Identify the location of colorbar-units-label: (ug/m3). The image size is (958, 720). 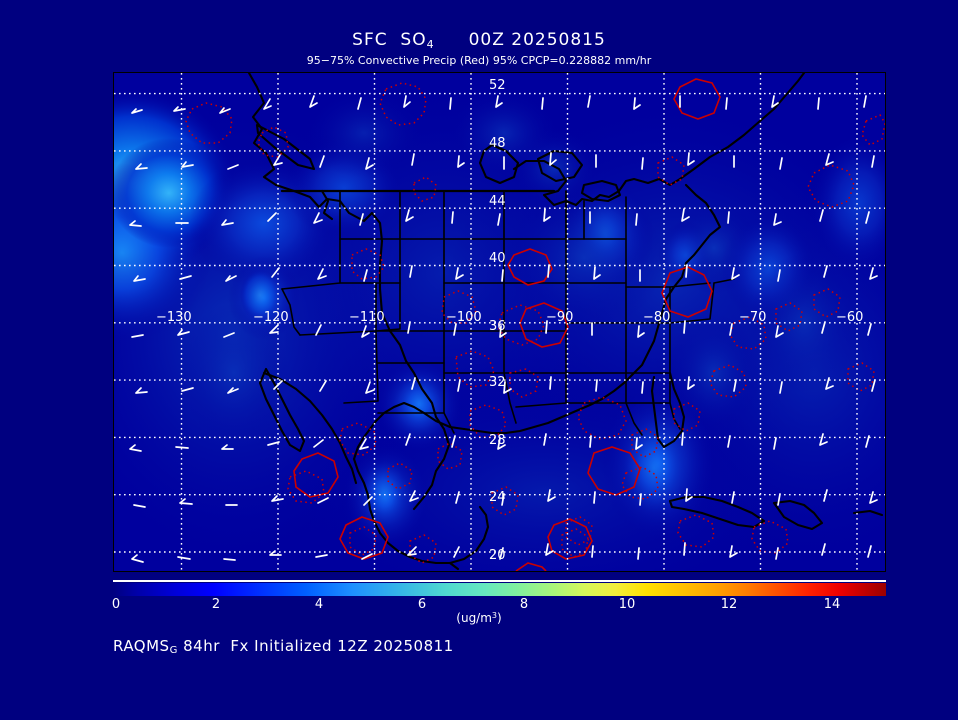
(479, 618).